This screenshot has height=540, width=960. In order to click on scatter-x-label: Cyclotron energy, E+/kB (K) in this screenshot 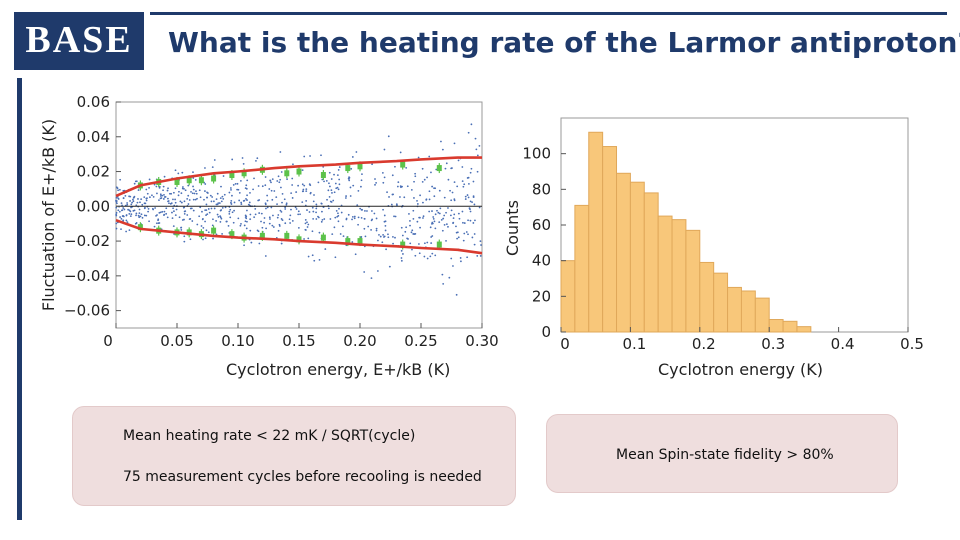, I will do `click(338, 369)`.